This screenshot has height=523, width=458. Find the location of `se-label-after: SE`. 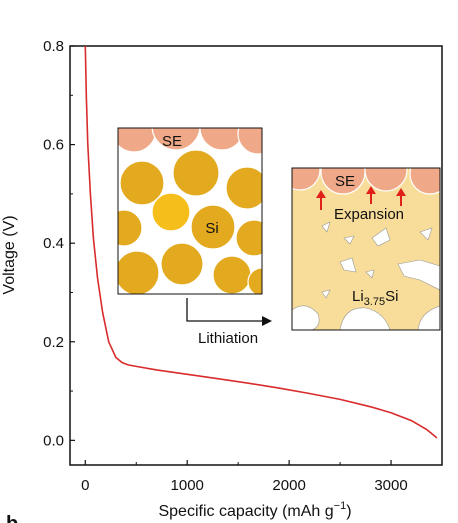

se-label-after: SE is located at coordinates (345, 181).